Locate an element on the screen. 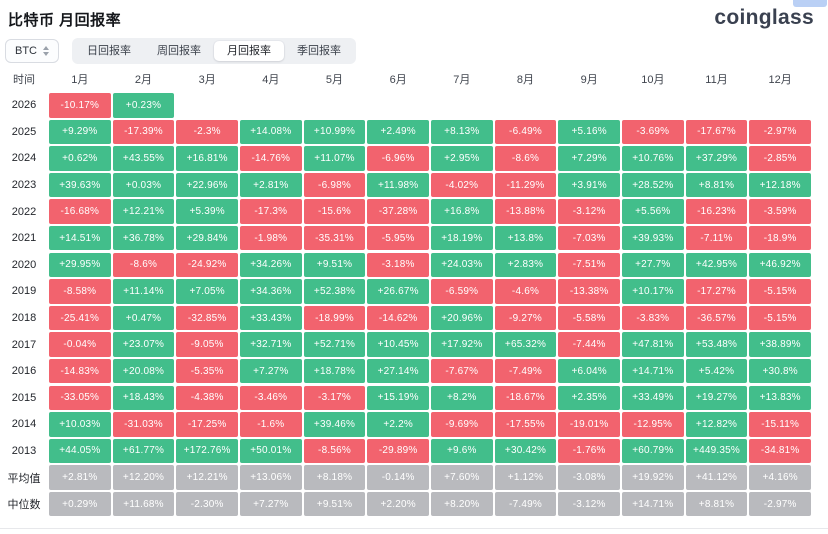 This screenshot has width=828, height=534. tab-monthly-returns: 月回报率 is located at coordinates (249, 51).